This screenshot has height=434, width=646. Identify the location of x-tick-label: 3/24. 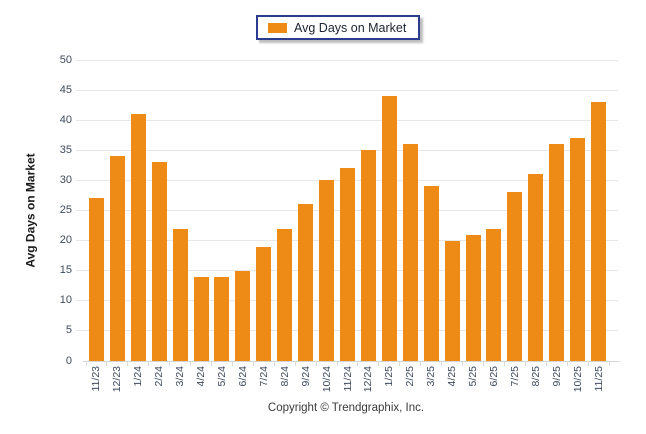
(180, 376).